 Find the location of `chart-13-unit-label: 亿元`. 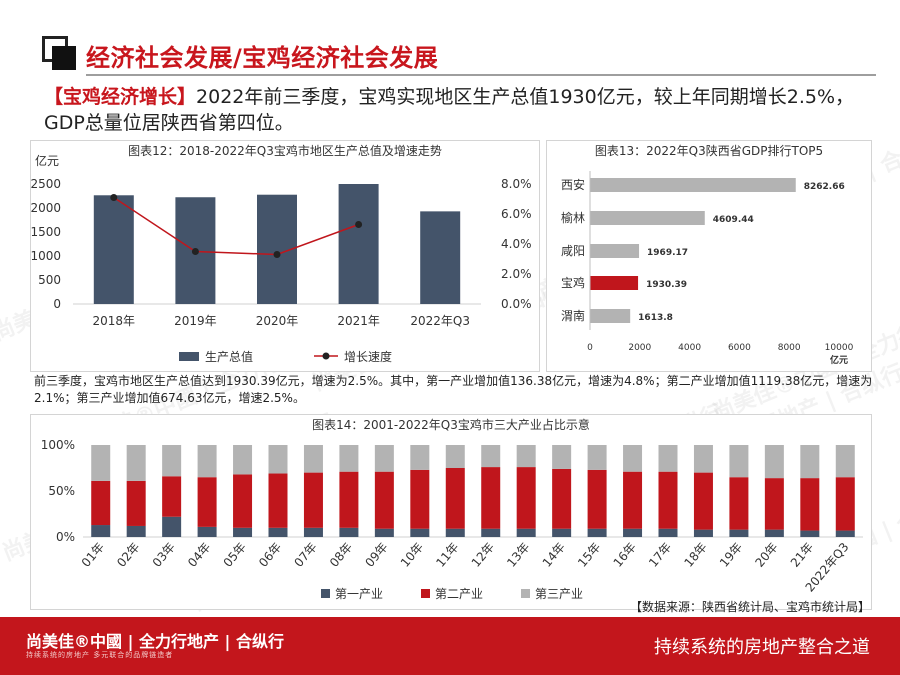

chart-13-unit-label: 亿元 is located at coordinates (839, 360).